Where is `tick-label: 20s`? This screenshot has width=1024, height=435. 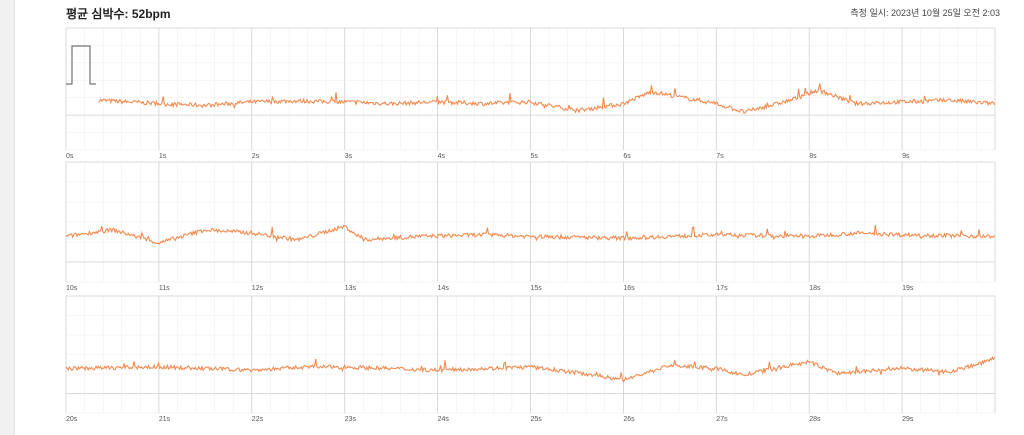
tick-label: 20s is located at coordinates (72, 419).